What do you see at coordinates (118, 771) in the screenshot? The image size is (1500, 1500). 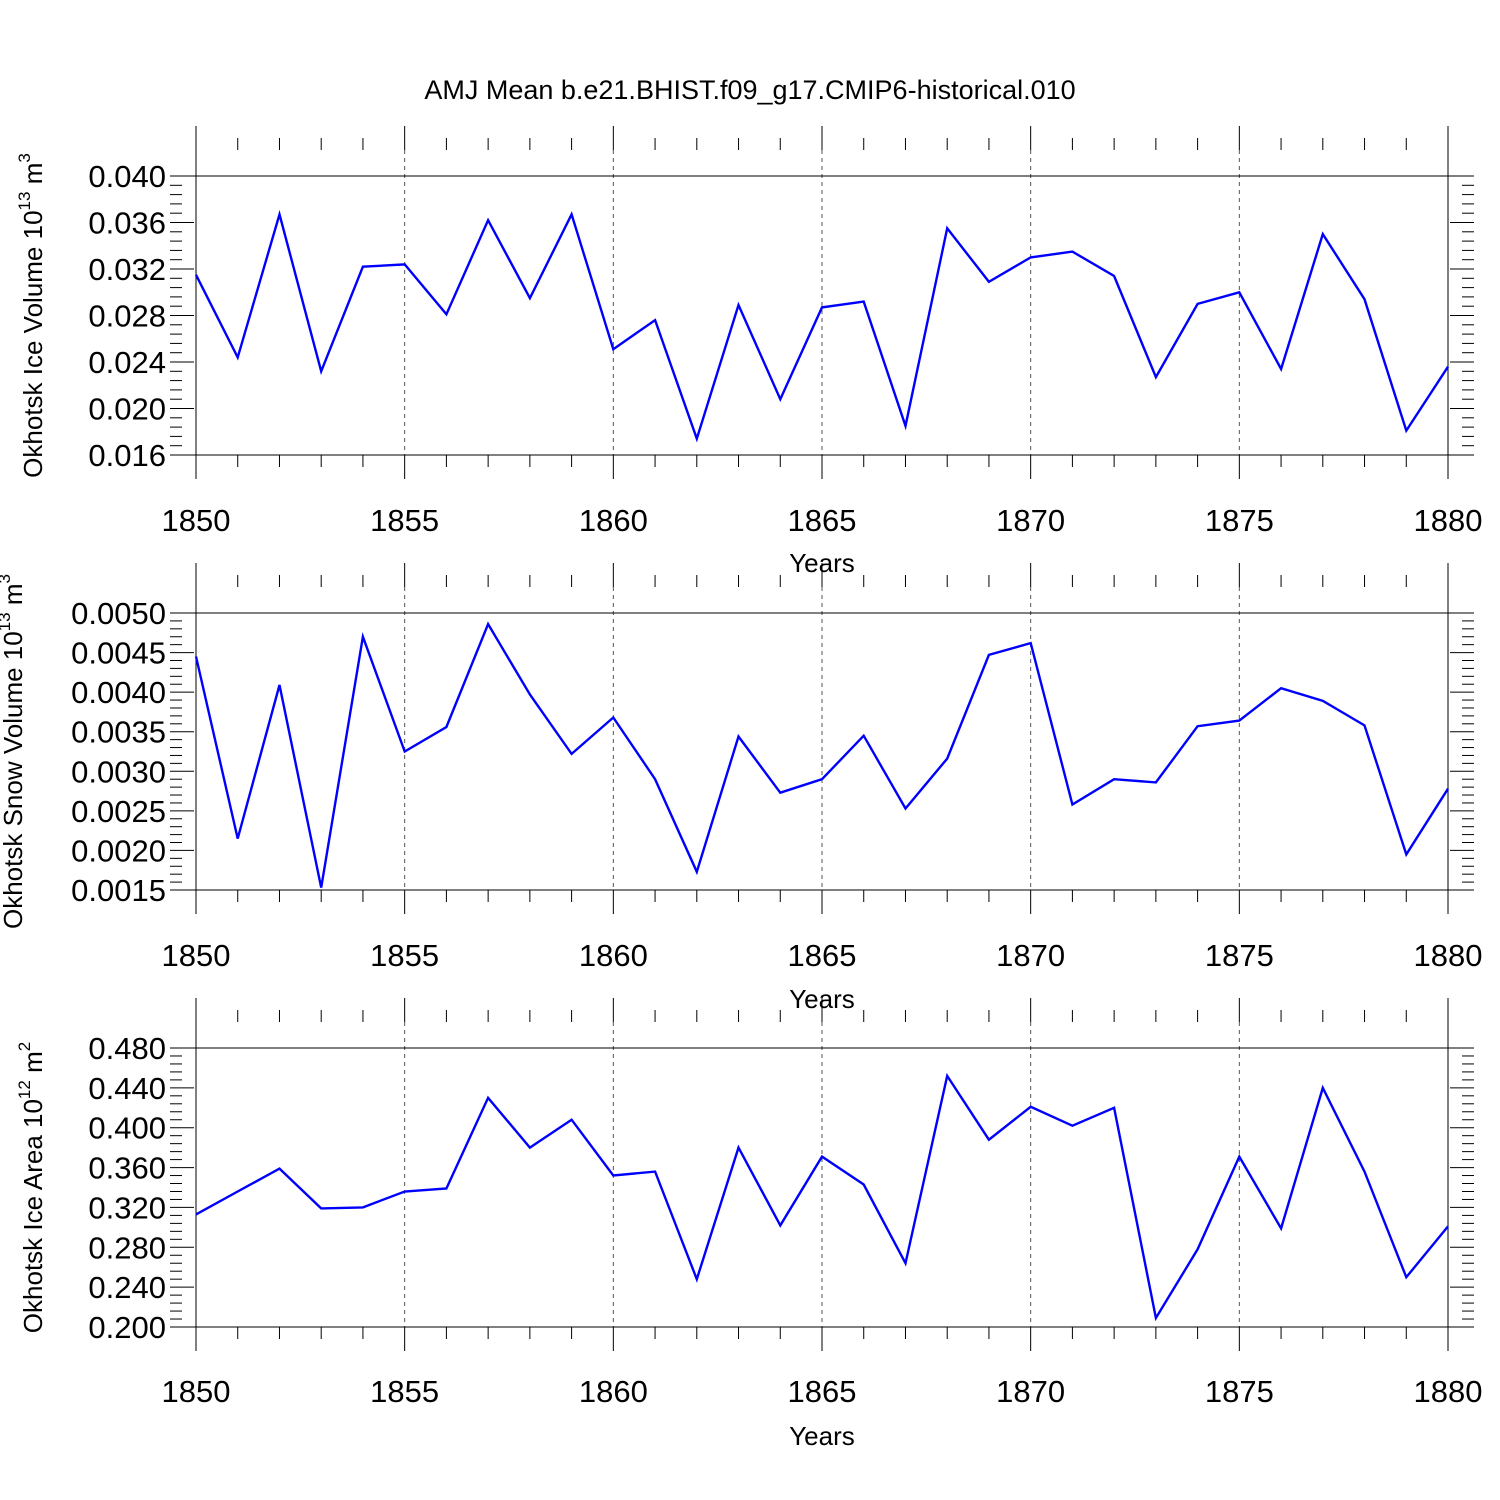 I see `y-tick-label: 0.0030` at bounding box center [118, 771].